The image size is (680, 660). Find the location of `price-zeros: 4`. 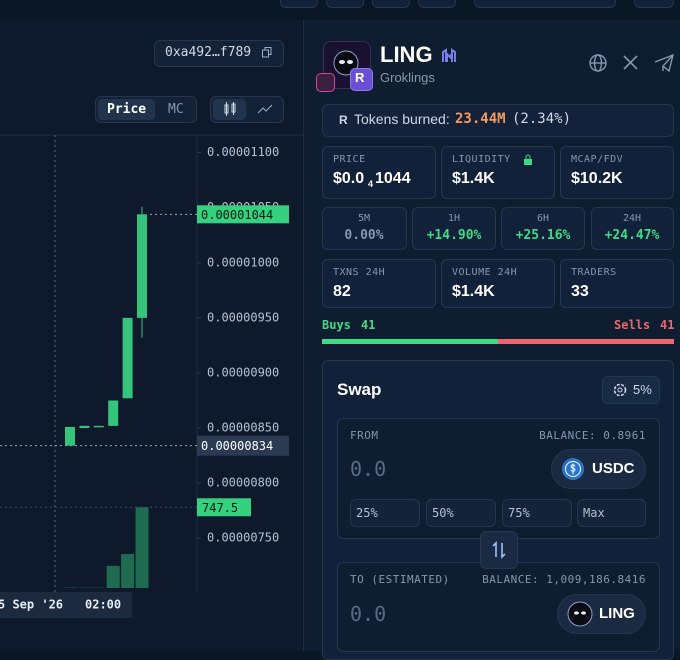

price-zeros: 4 is located at coordinates (370, 184).